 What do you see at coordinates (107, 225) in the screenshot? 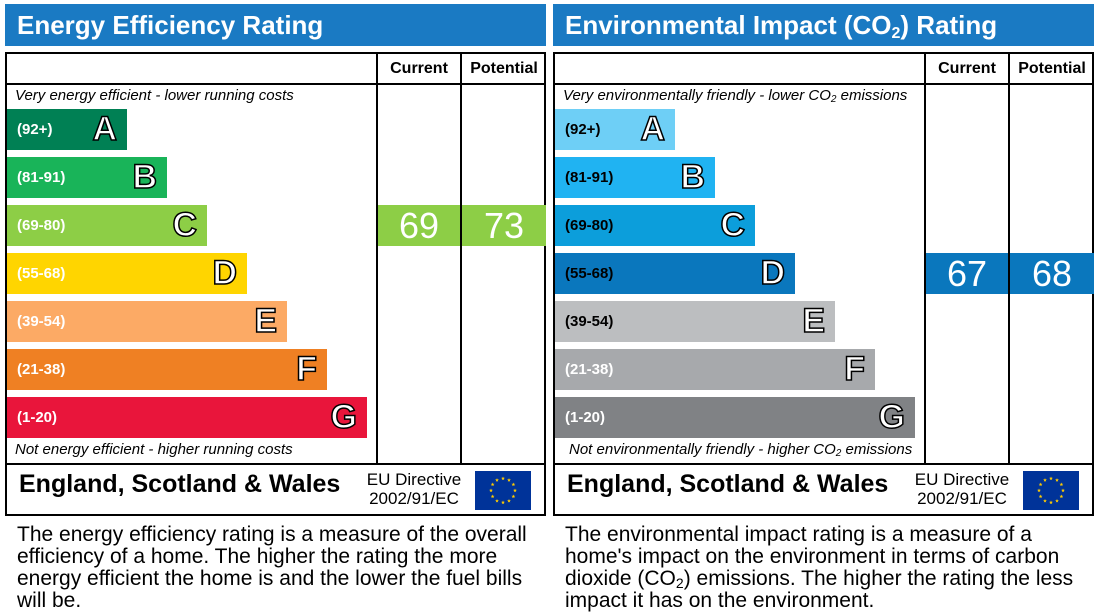
I see `band-c: (69-80) C` at bounding box center [107, 225].